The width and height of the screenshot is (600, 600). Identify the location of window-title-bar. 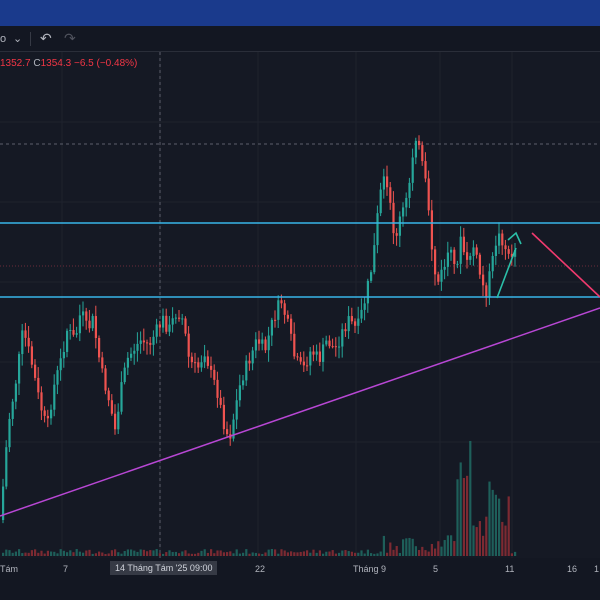
(300, 13).